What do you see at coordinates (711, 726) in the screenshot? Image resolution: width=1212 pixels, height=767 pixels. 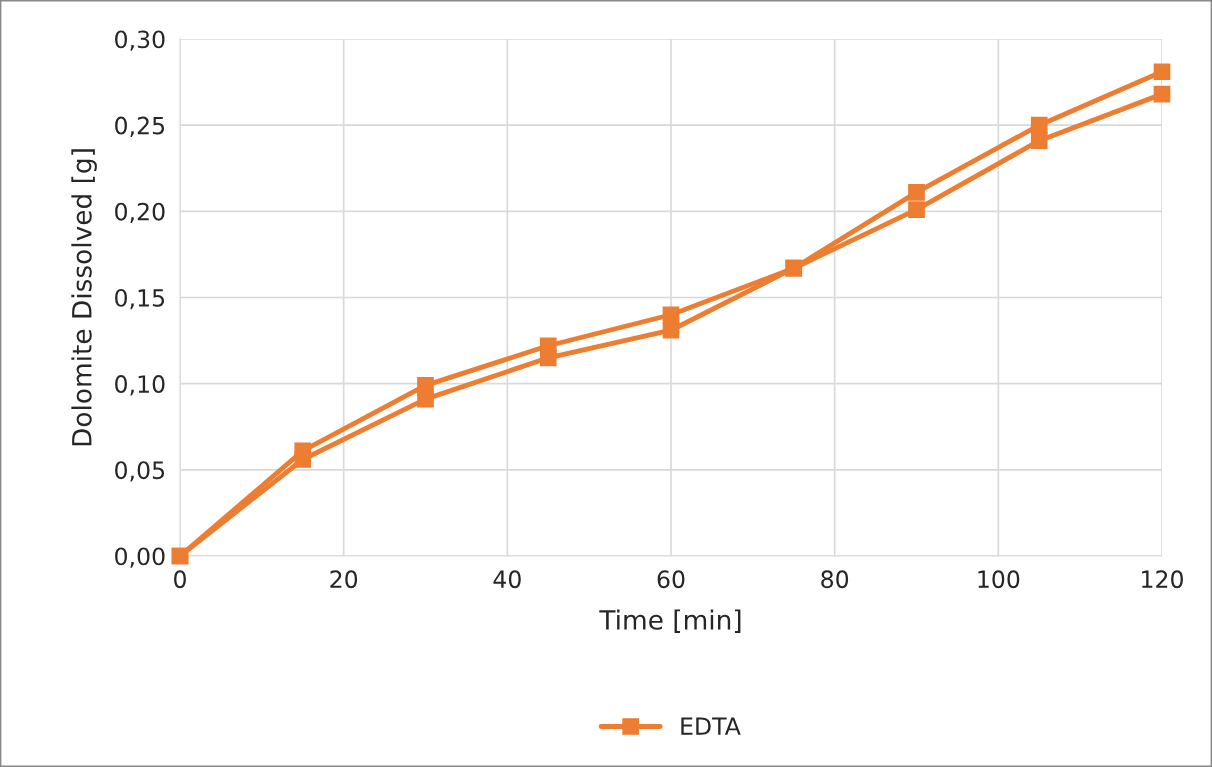 I see `legend-label: EDTA` at bounding box center [711, 726].